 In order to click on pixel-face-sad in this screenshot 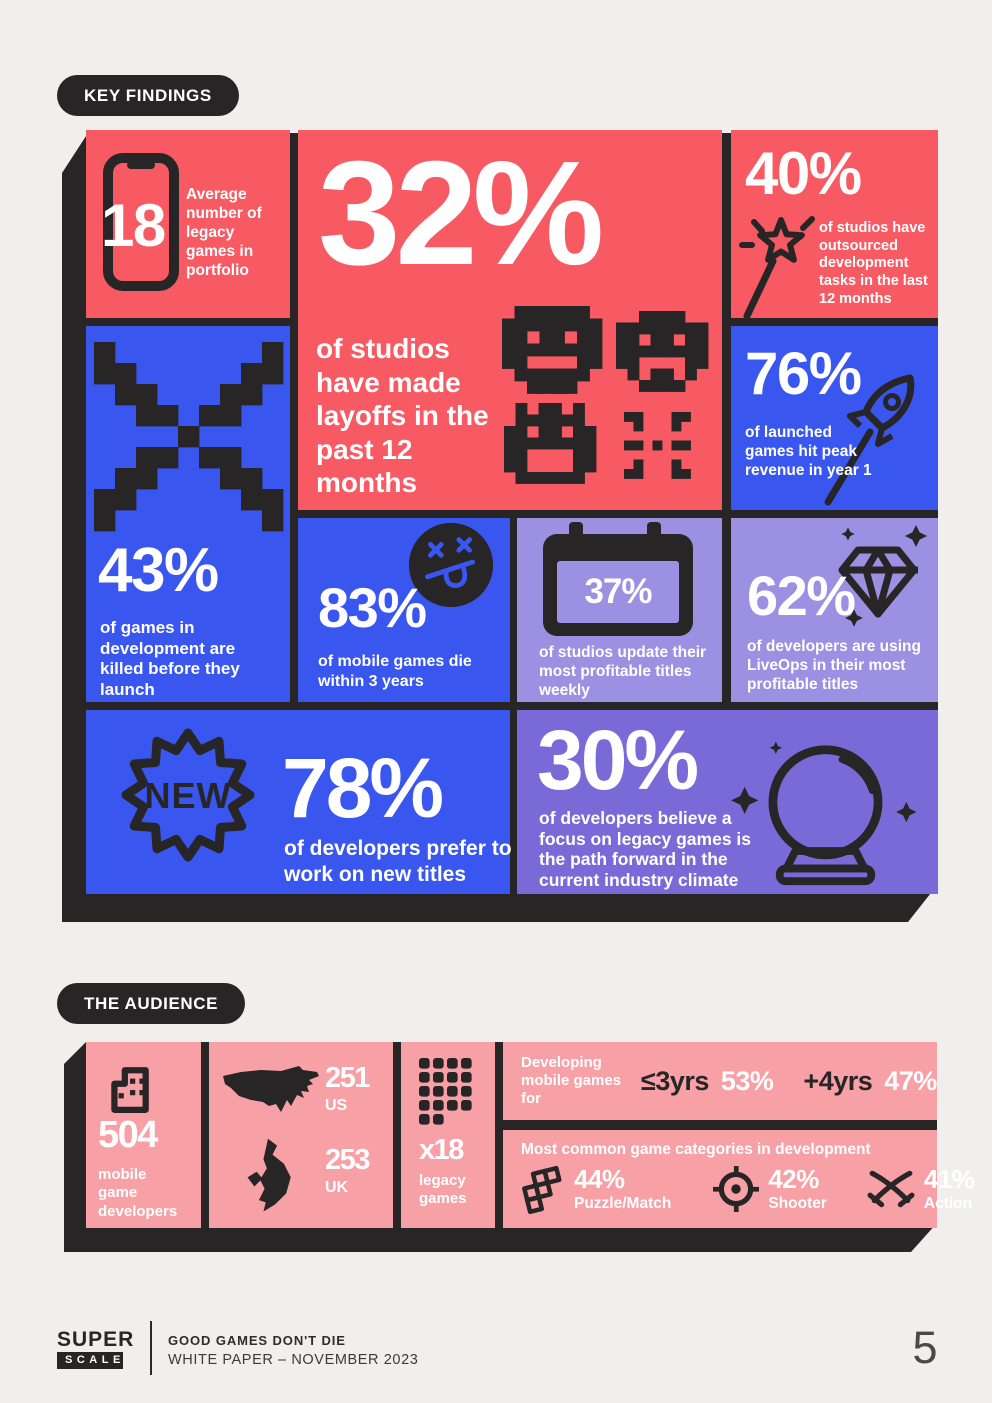, I will do `click(662, 351)`.